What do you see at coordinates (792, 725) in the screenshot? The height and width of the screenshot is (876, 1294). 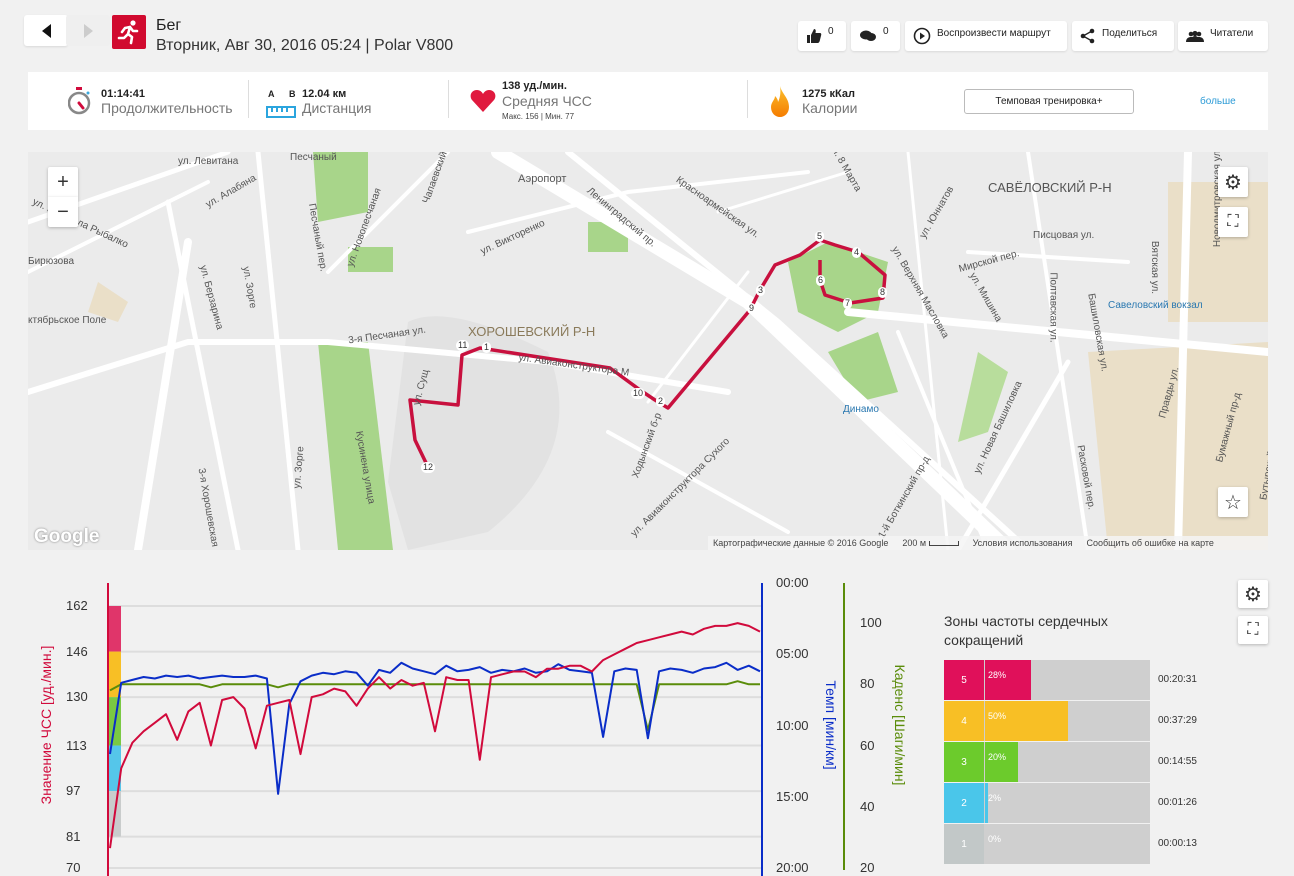 I see `pace-tick-label: 10:00` at bounding box center [792, 725].